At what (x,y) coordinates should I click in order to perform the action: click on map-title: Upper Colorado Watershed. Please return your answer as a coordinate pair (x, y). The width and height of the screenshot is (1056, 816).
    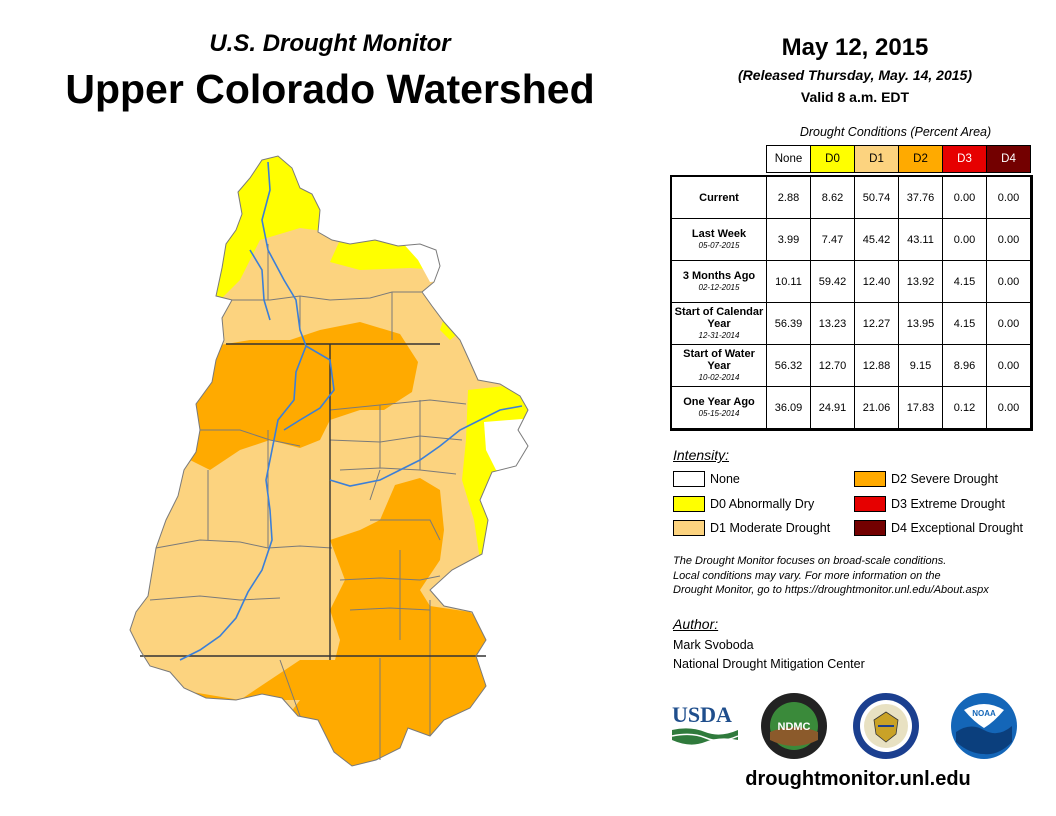
    Looking at the image, I should click on (330, 89).